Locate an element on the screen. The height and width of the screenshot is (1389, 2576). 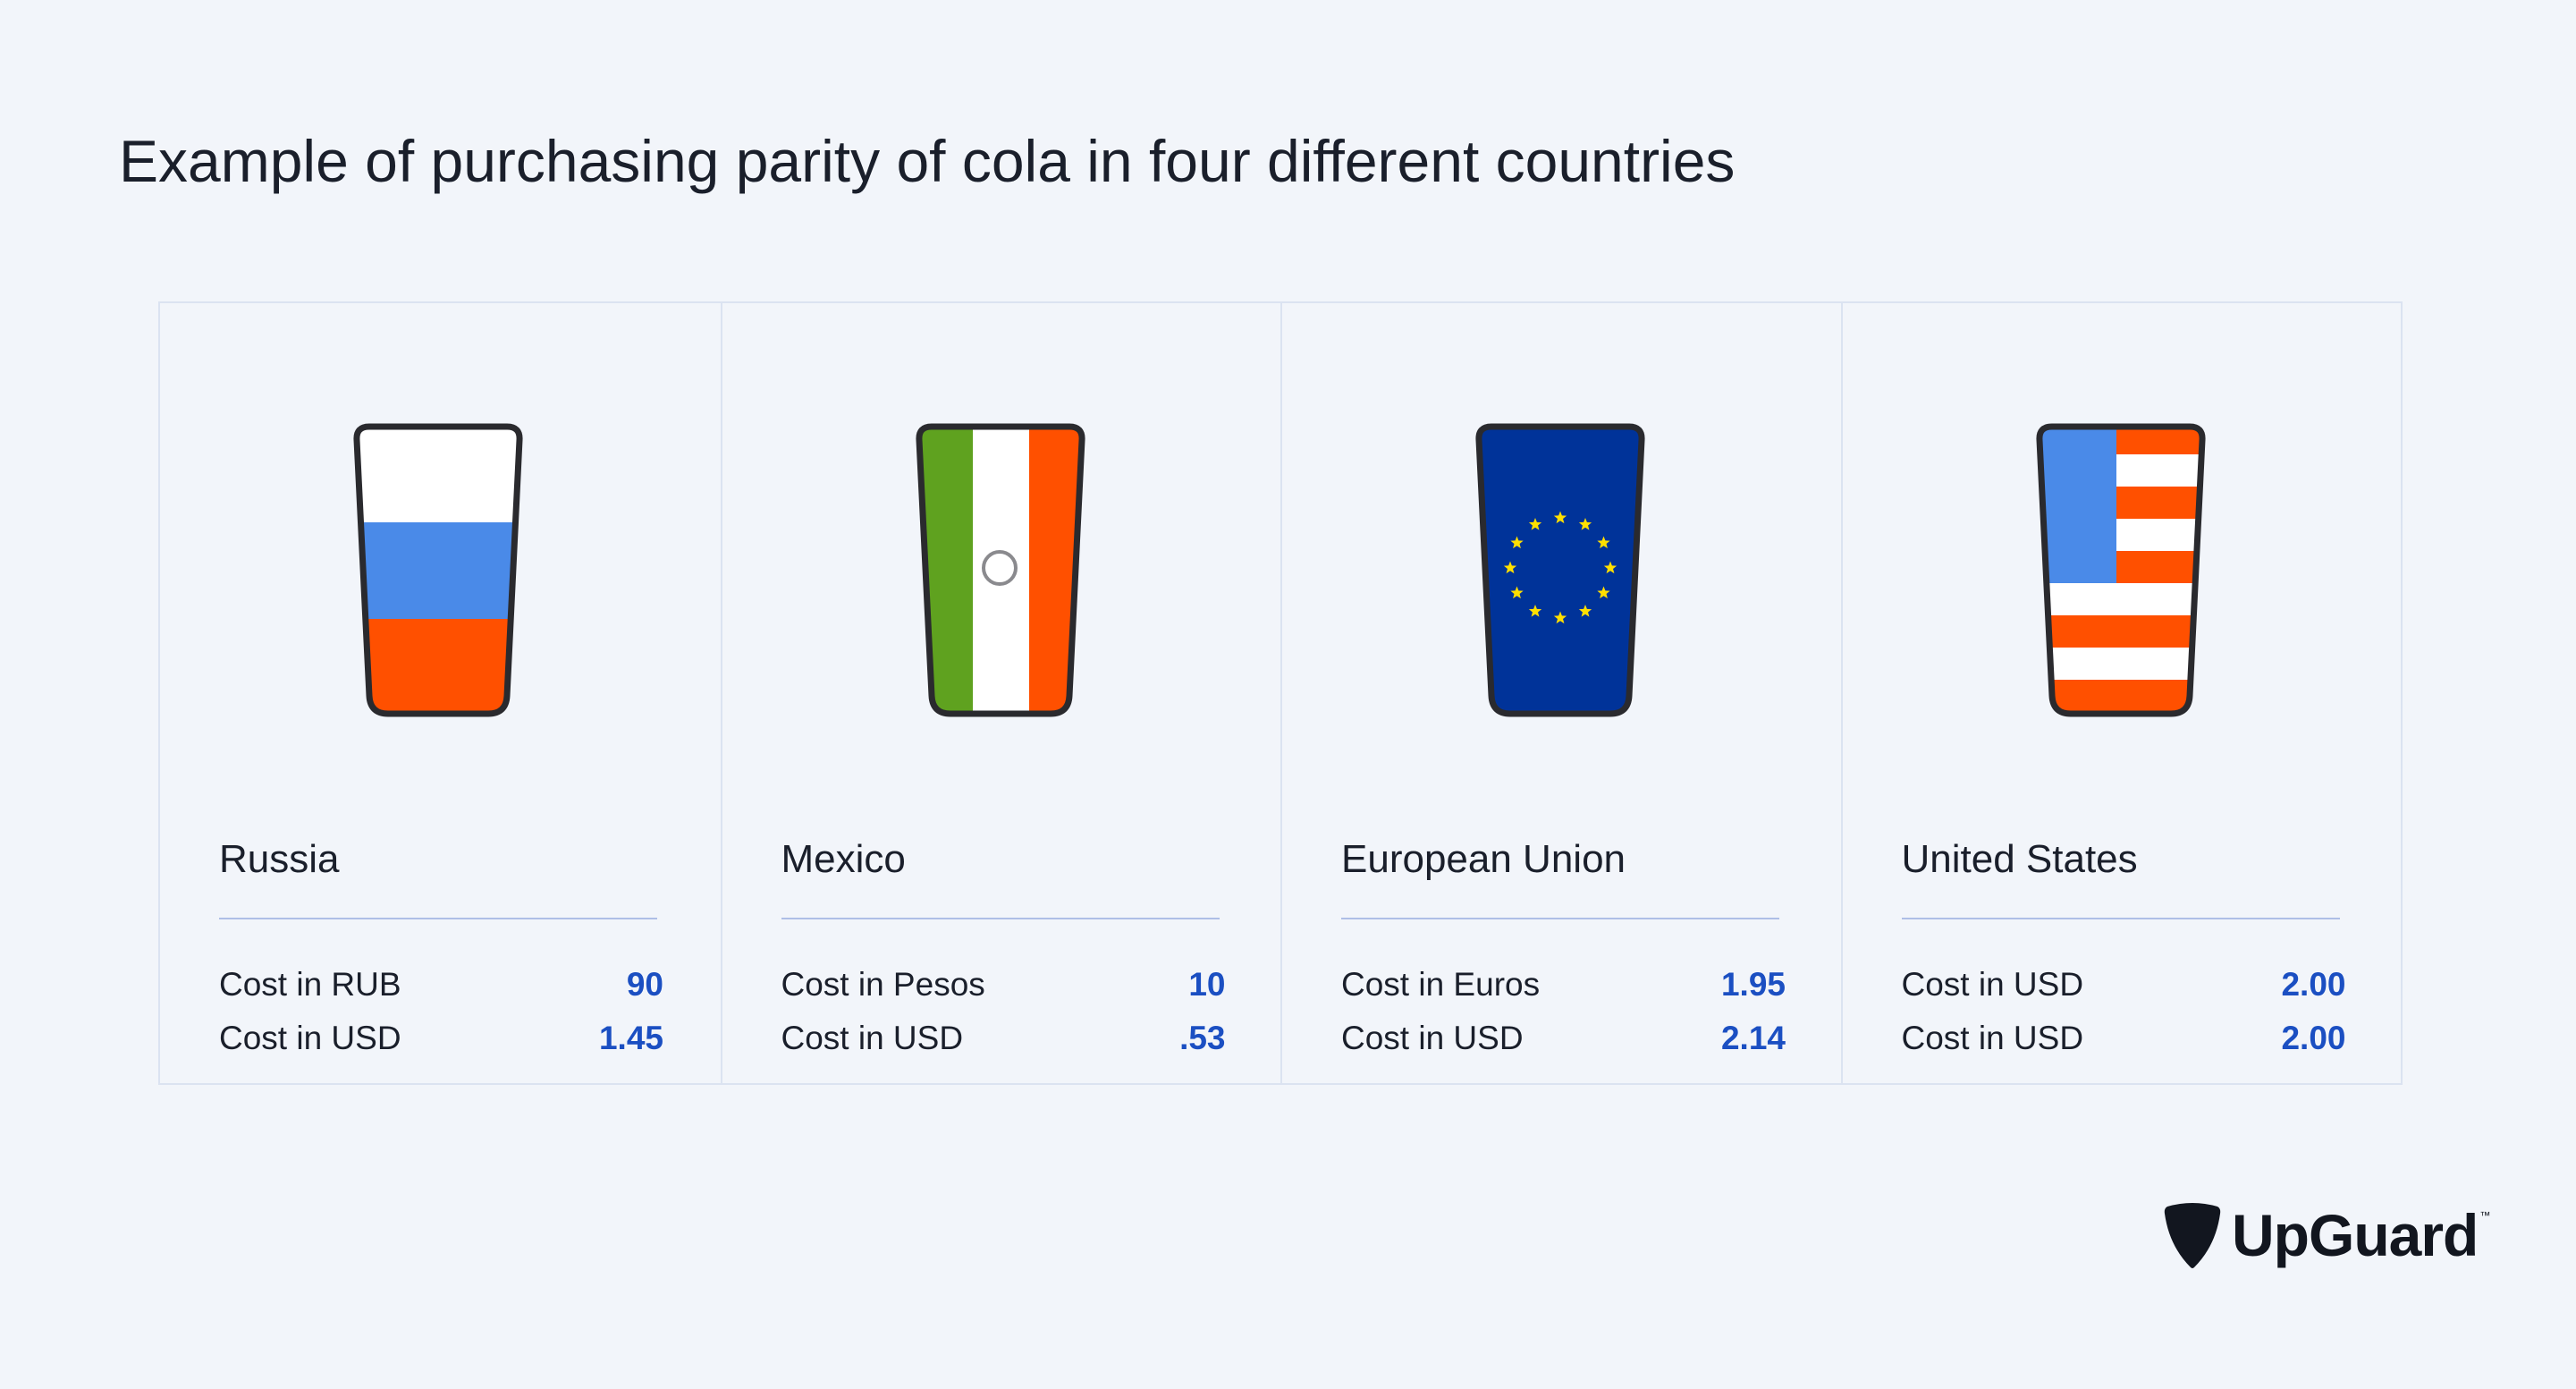
logo-text: UpGuard is located at coordinates (2355, 1235).